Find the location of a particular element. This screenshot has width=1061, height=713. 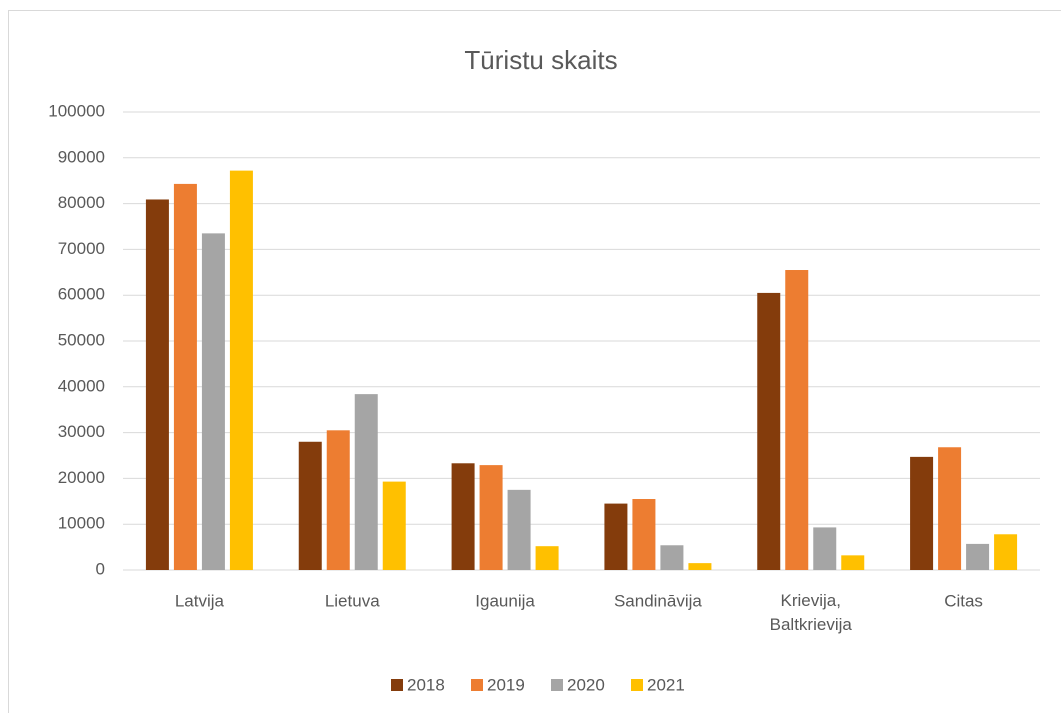

y-tick-label: 30000 is located at coordinates (81, 431).